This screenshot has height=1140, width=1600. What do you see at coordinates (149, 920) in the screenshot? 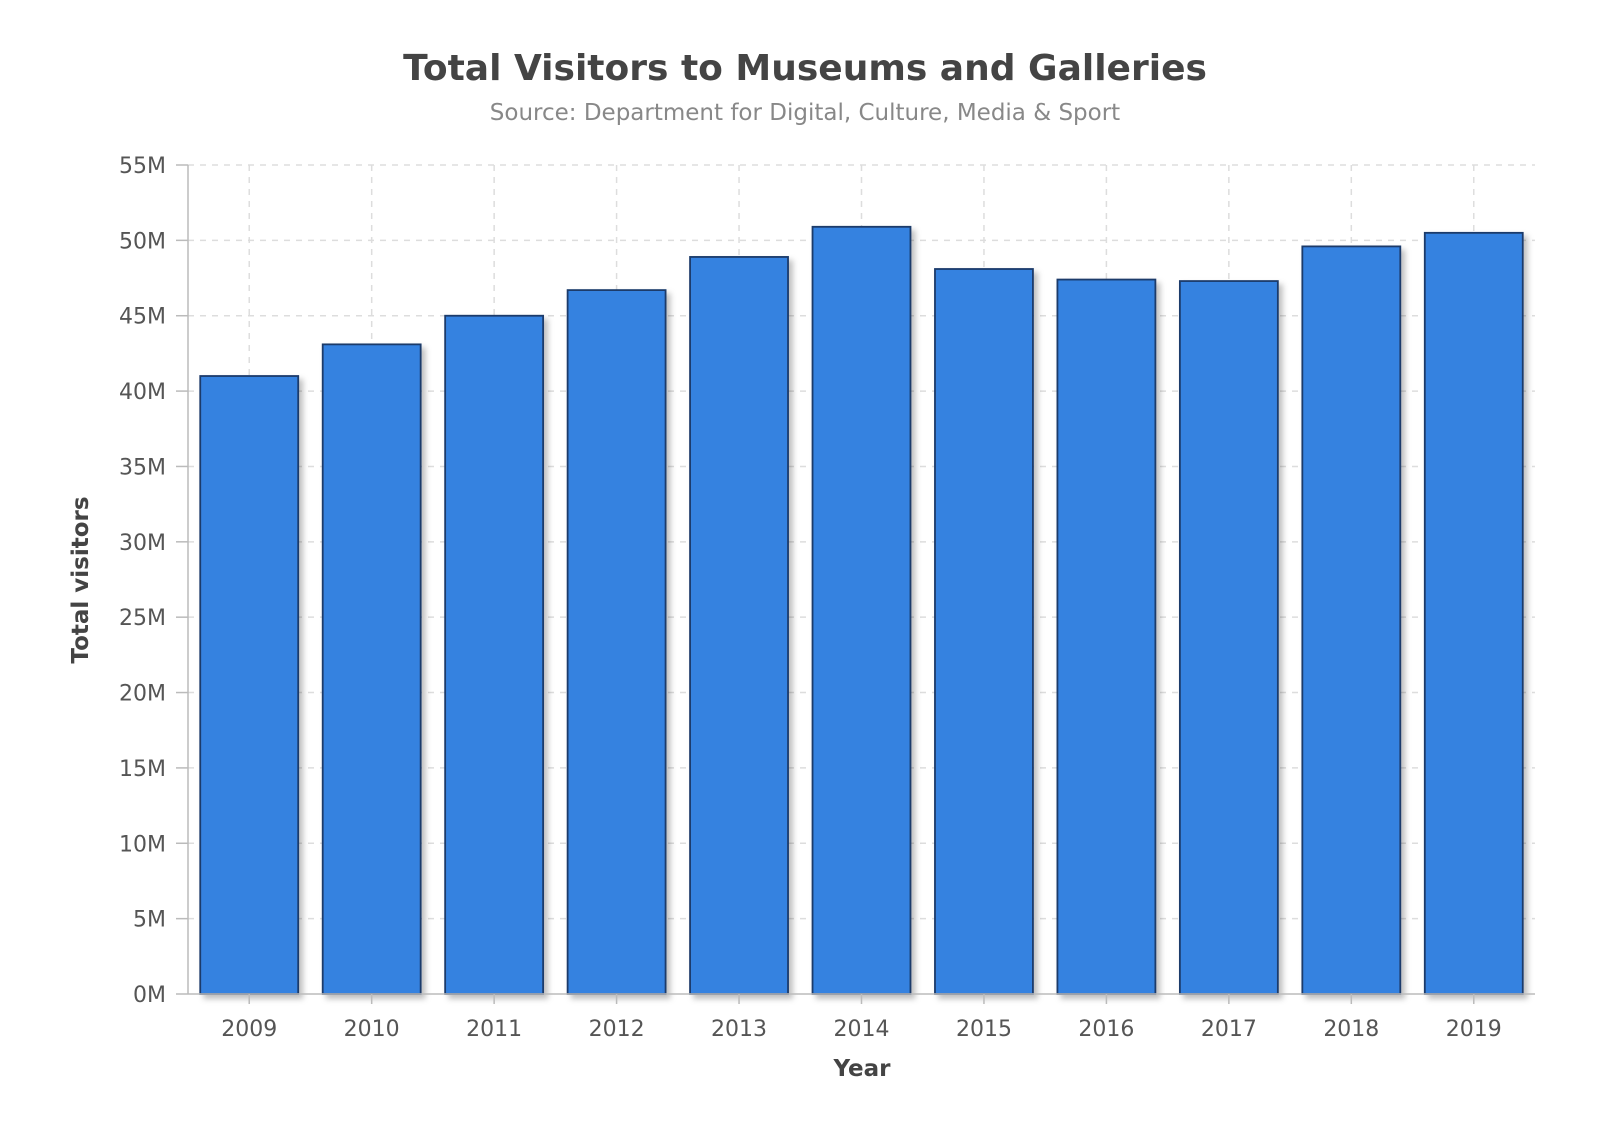
I see `y-tick-label: 5M` at bounding box center [149, 920].